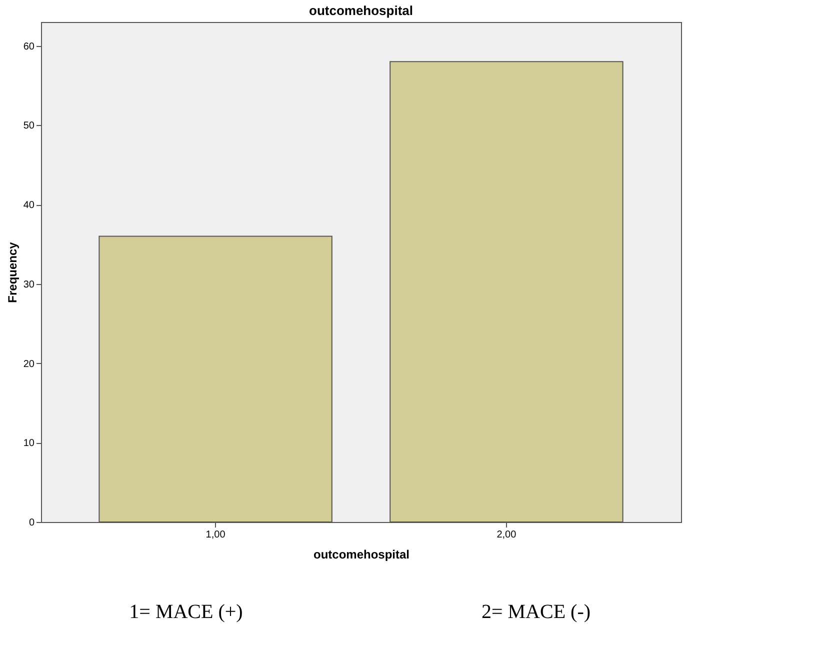  I want to click on y-tick-label: 20, so click(29, 364).